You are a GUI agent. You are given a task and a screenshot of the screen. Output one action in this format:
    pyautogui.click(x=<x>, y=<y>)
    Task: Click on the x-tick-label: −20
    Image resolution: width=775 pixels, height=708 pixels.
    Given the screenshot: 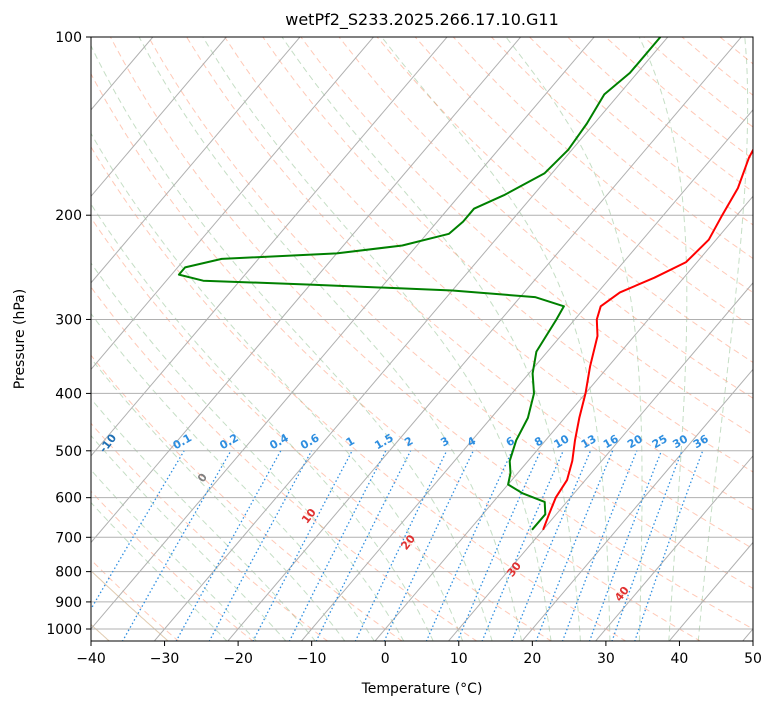 What is the action you would take?
    pyautogui.click(x=238, y=659)
    